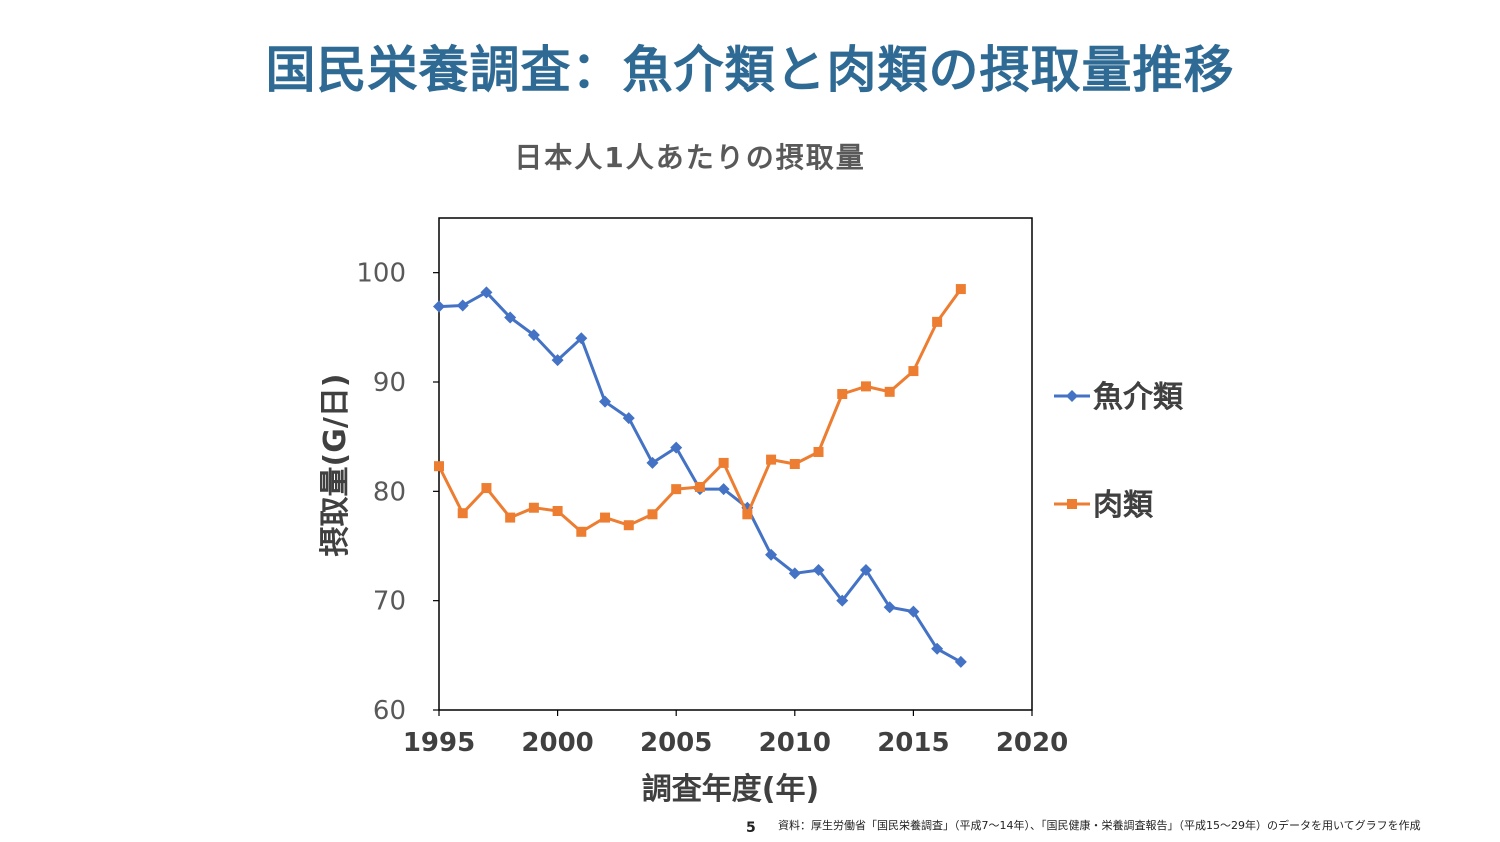  What do you see at coordinates (795, 743) in the screenshot?
I see `x-tick-label: 2010` at bounding box center [795, 743].